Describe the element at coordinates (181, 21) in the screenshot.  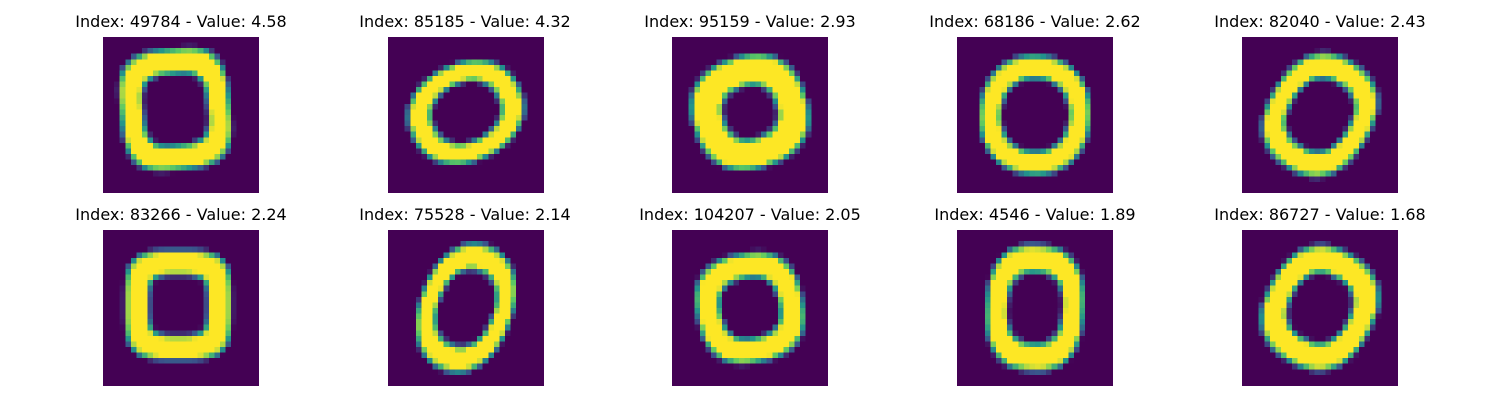
I see `panel-title: Index: 49784 - Value: 4.58` at that location.